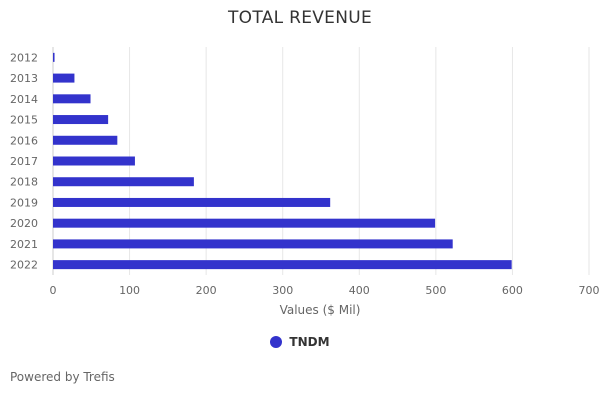 This screenshot has height=400, width=600. What do you see at coordinates (129, 290) in the screenshot?
I see `x-tick-label: 100` at bounding box center [129, 290].